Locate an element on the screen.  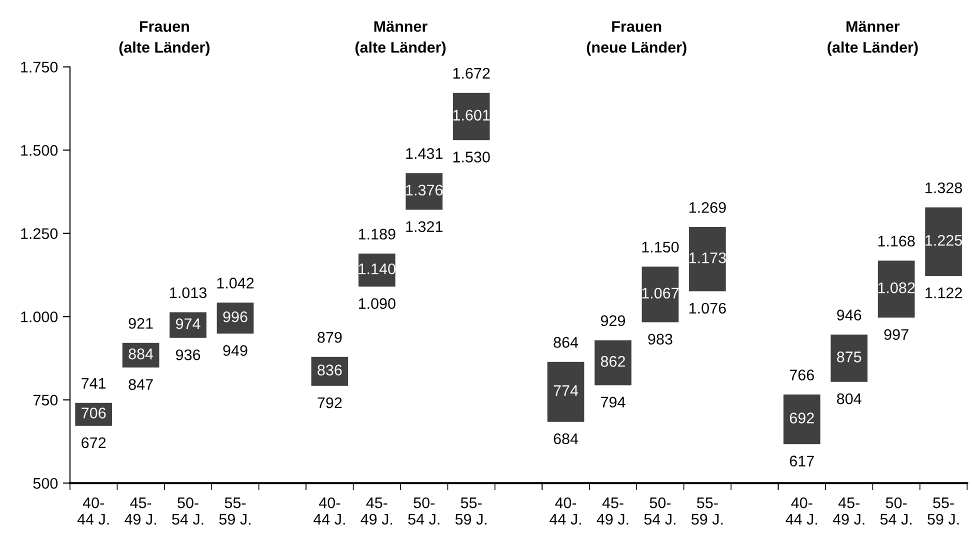
y-tick-label: 500 is located at coordinates (45, 483).